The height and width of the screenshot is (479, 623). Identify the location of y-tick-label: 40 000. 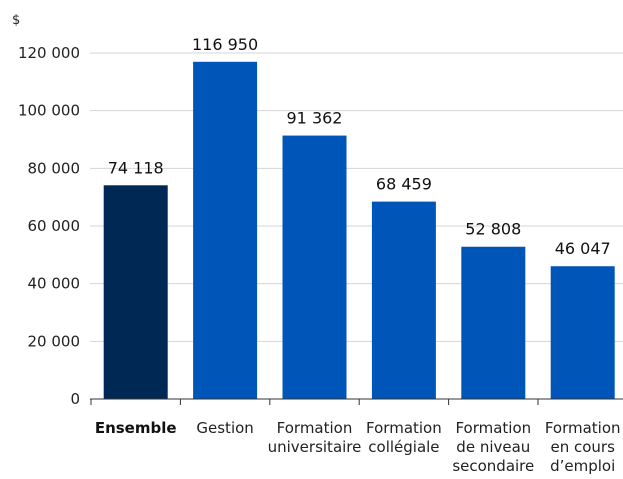
(54, 284).